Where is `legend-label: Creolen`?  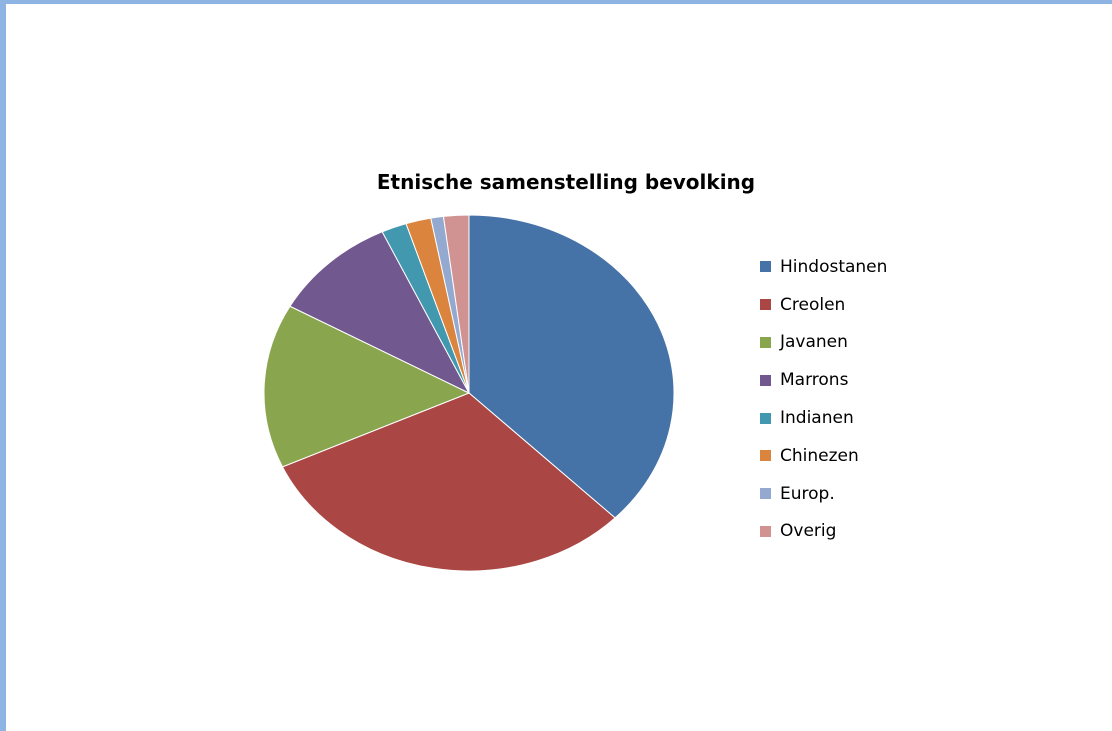 legend-label: Creolen is located at coordinates (813, 304).